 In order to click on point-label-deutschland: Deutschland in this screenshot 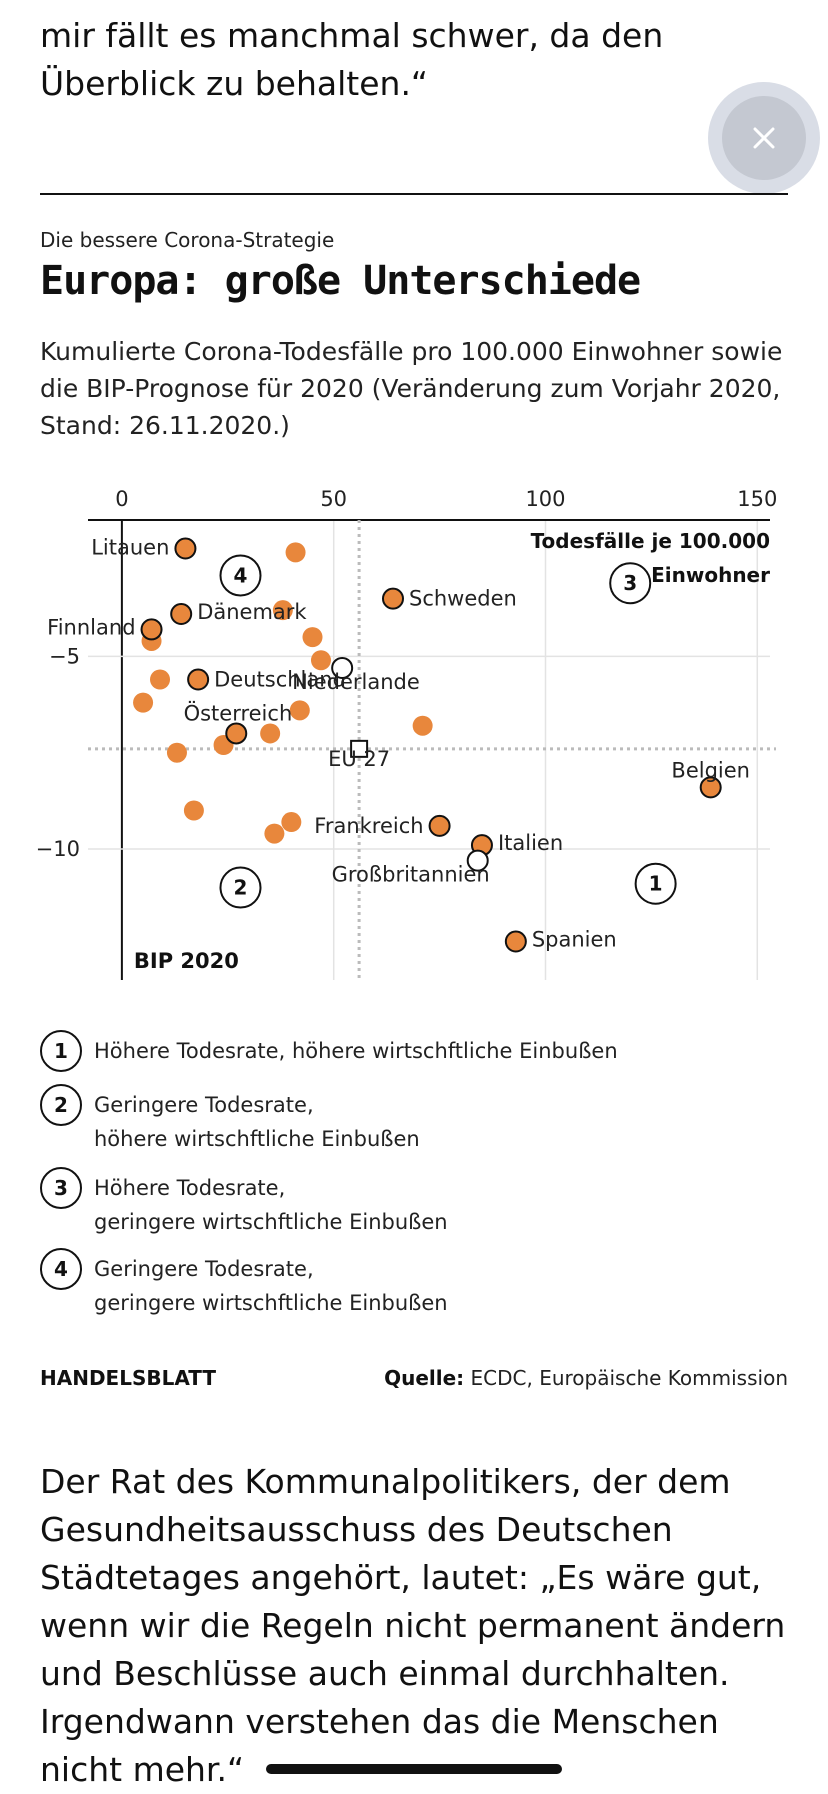, I will do `click(280, 680)`.